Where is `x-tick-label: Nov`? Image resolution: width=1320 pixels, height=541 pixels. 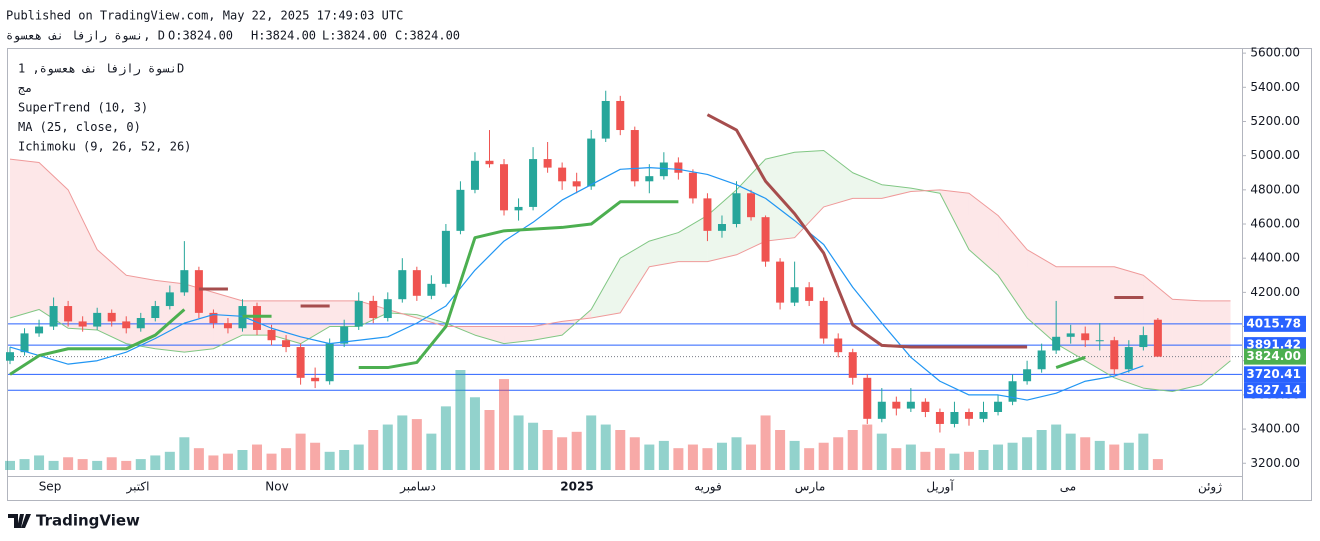
x-tick-label: Nov is located at coordinates (276, 487).